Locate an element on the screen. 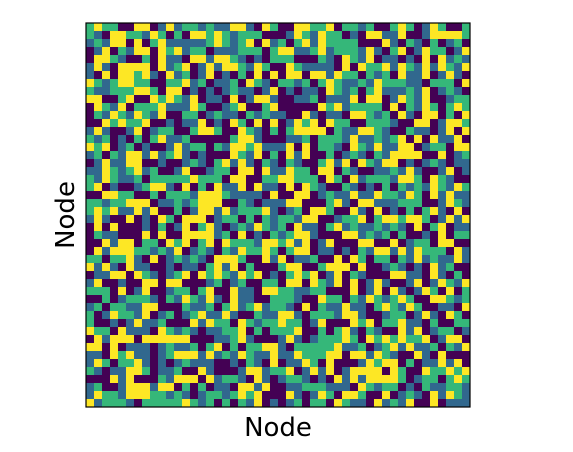 The height and width of the screenshot is (452, 573). heatmap-cell-r0-c1 is located at coordinates (98, 27).